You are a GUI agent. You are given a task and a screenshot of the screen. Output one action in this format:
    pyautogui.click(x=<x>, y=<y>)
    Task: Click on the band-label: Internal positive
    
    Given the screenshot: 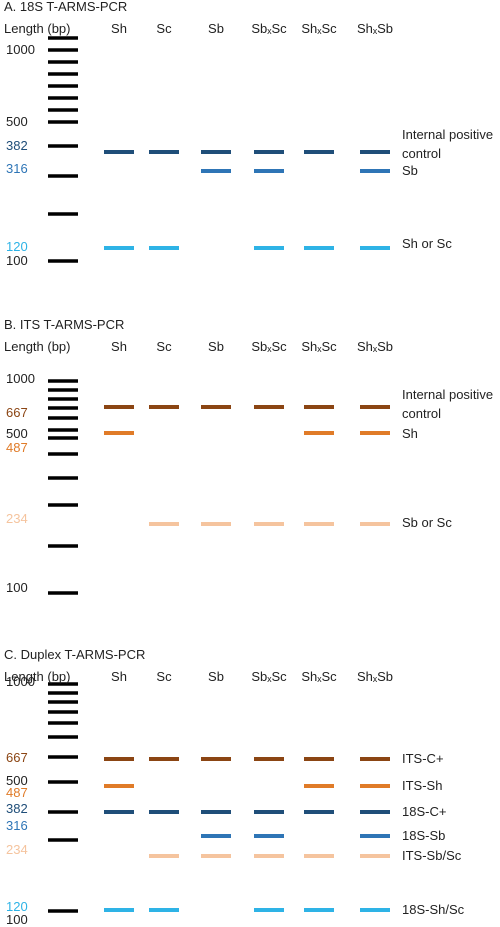 What is the action you would take?
    pyautogui.click(x=448, y=394)
    